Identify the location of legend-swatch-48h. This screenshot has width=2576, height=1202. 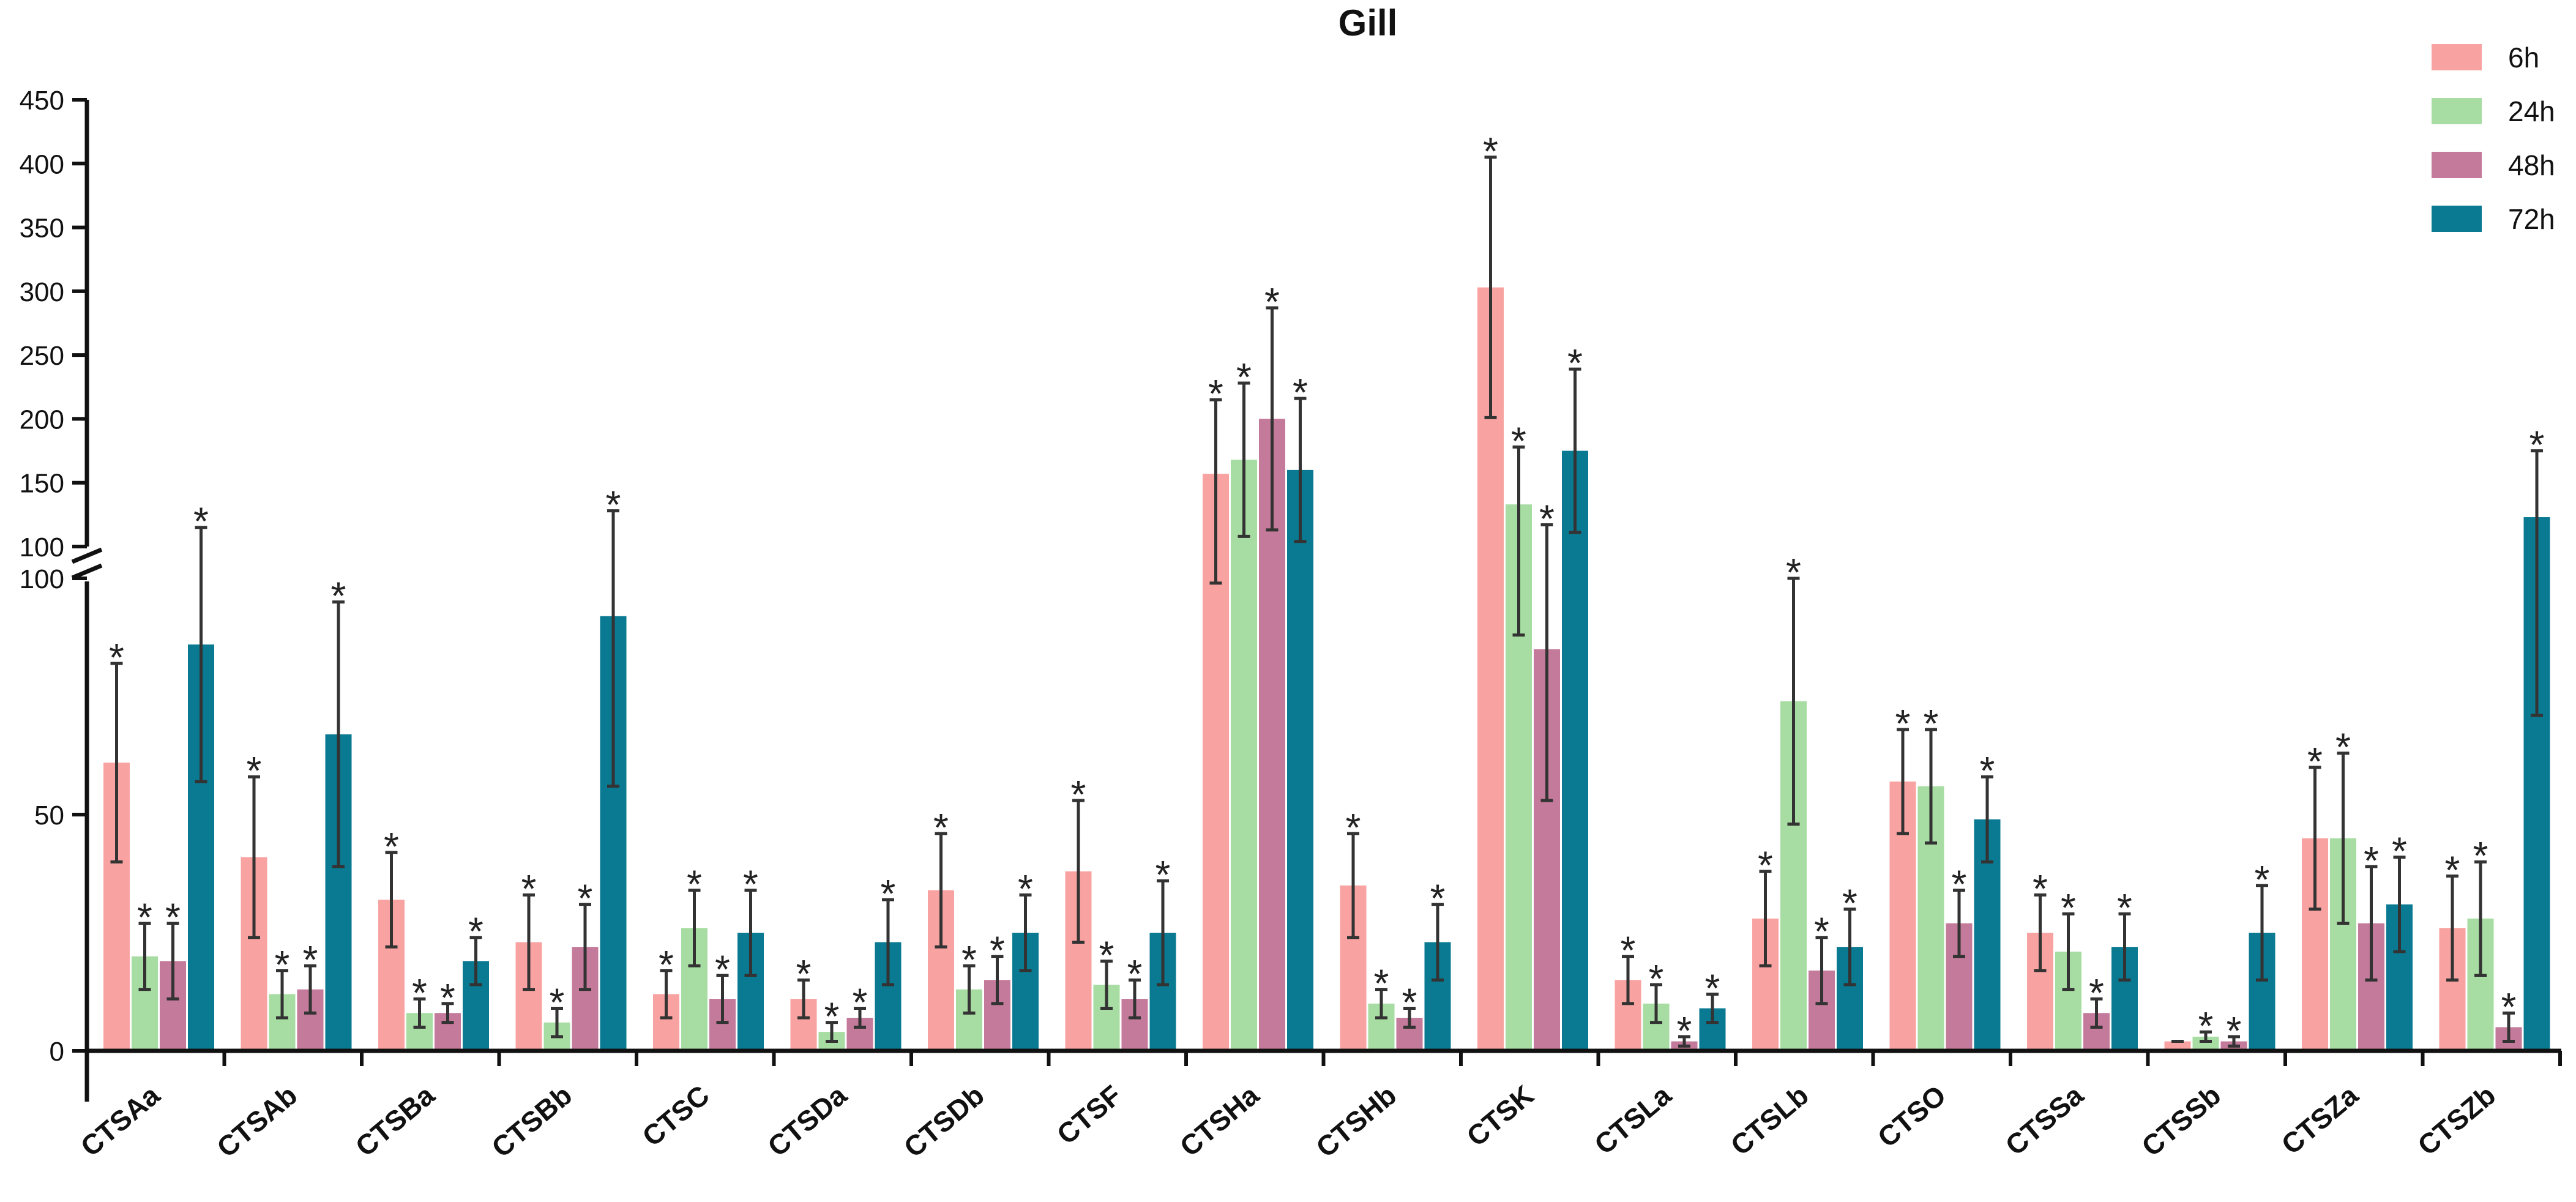
(2457, 165).